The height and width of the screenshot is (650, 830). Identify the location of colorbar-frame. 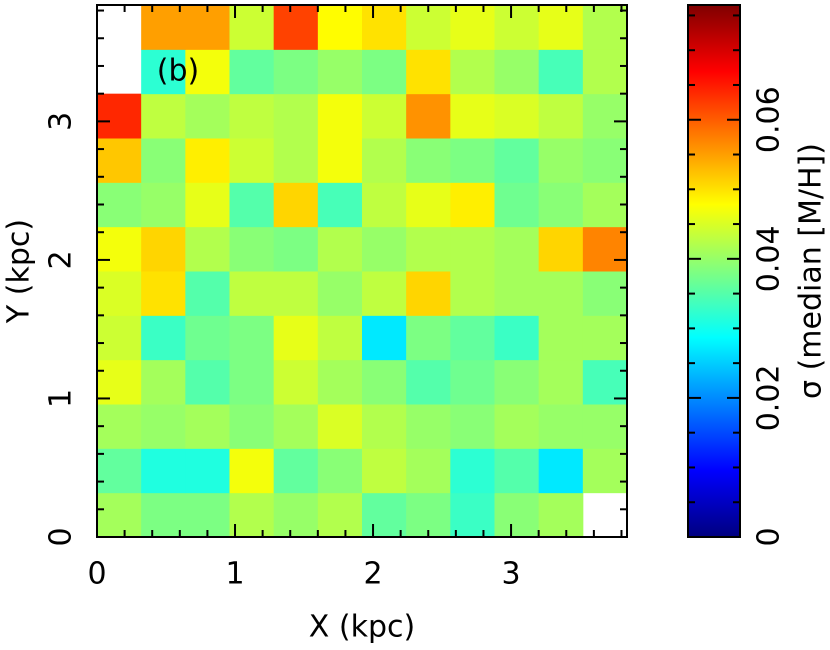
(714, 271).